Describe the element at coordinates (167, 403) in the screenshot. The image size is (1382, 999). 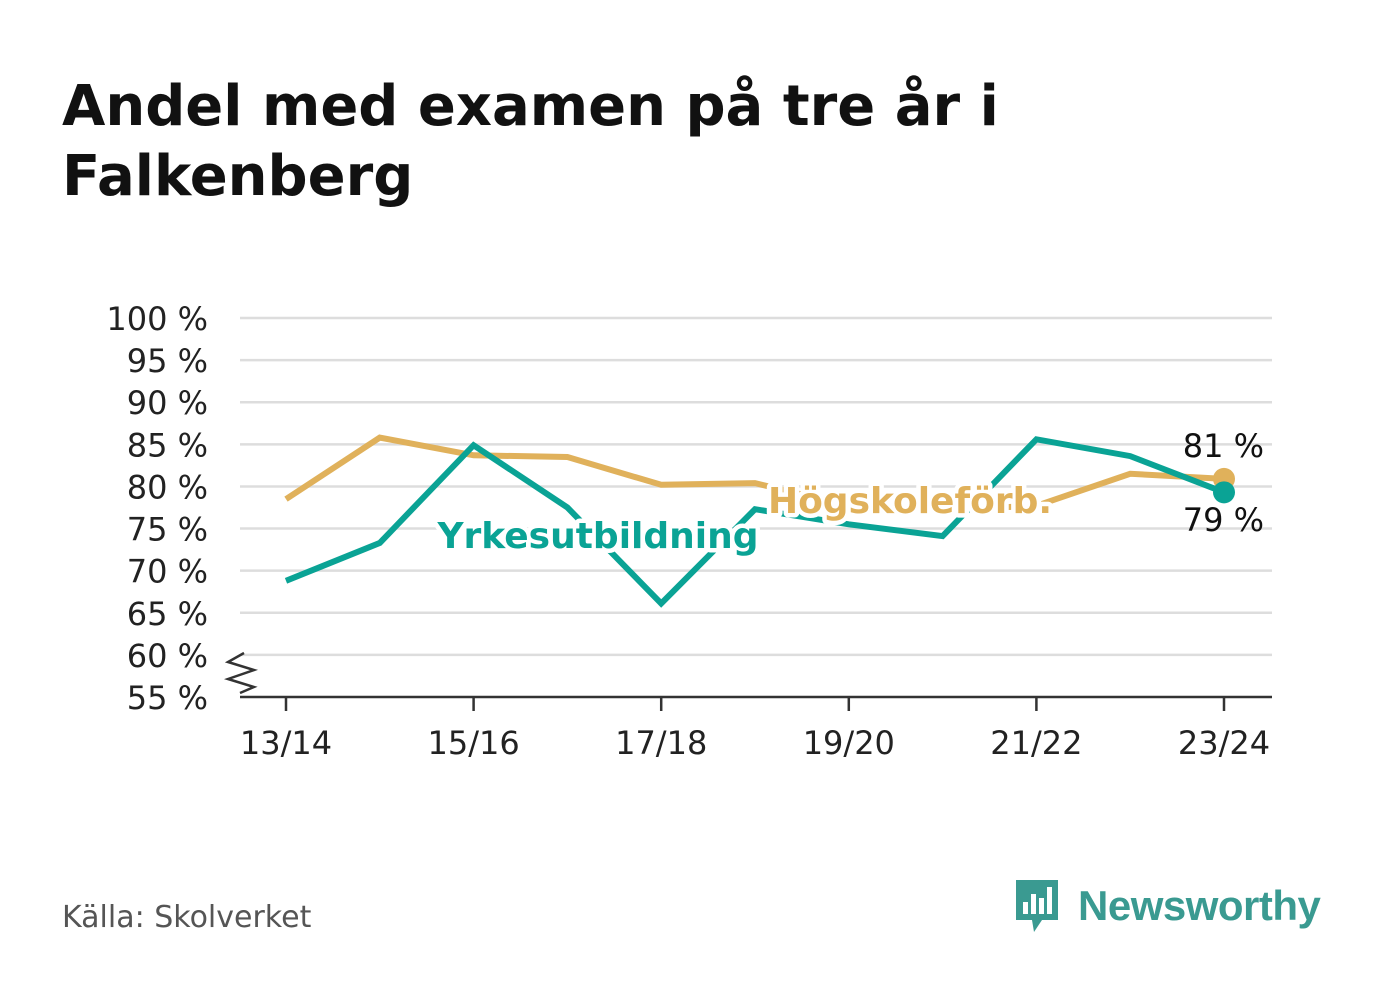
I see `y-tick-label: 90 %` at that location.